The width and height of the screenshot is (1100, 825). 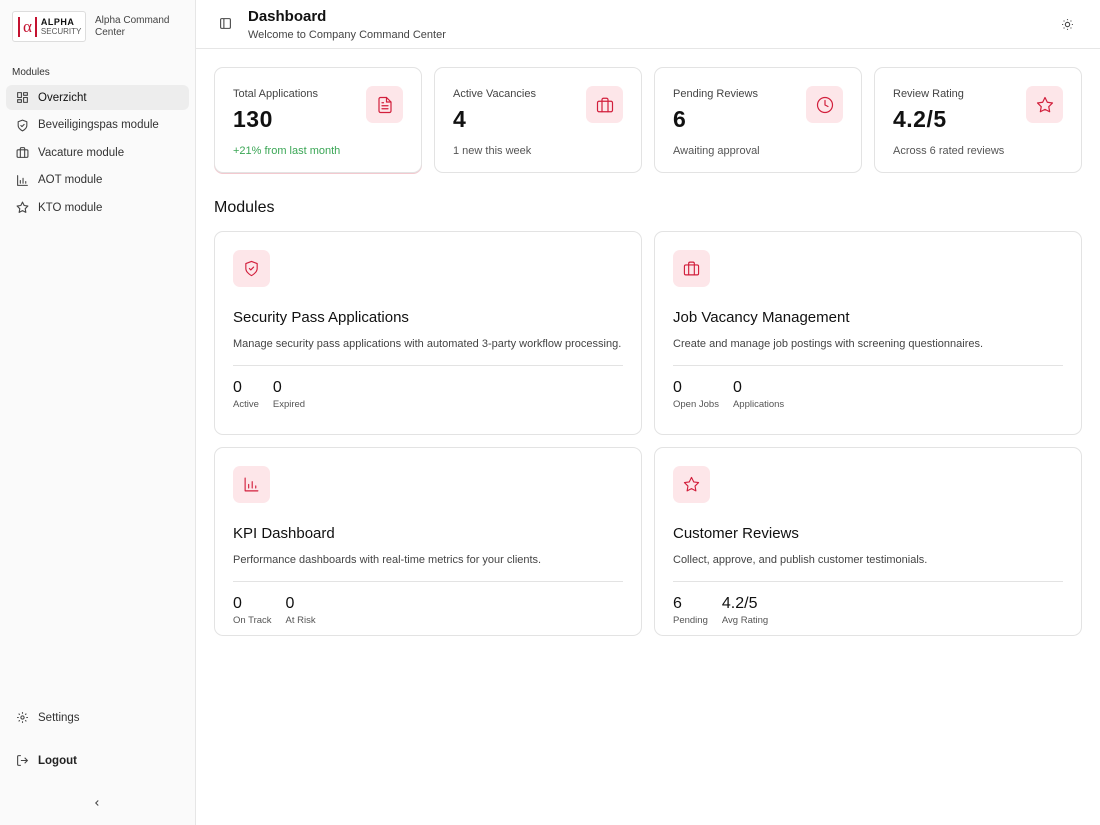 I want to click on metric: 0 Active, so click(x=246, y=394).